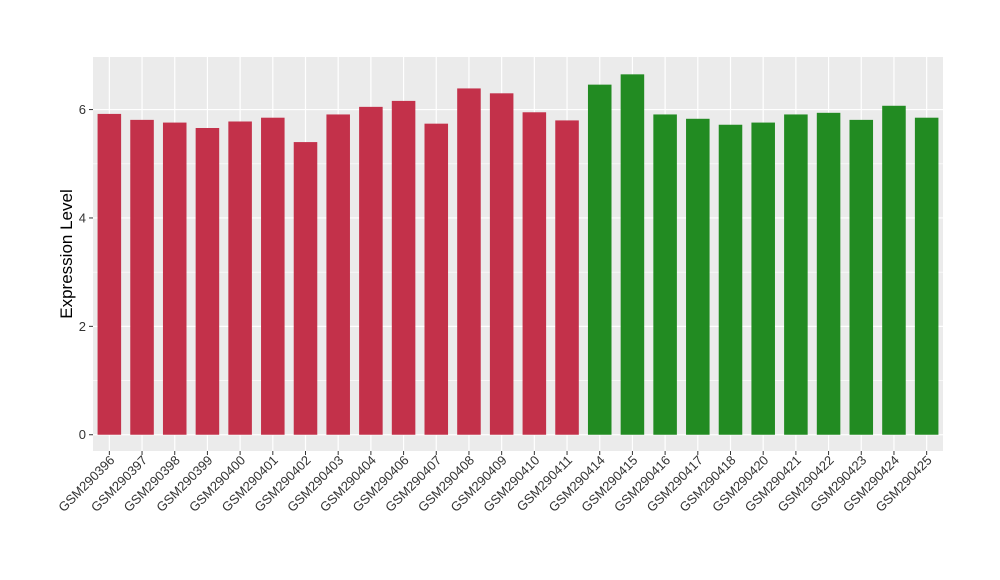 This screenshot has width=1000, height=580. I want to click on bar-GSM290416, so click(665, 274).